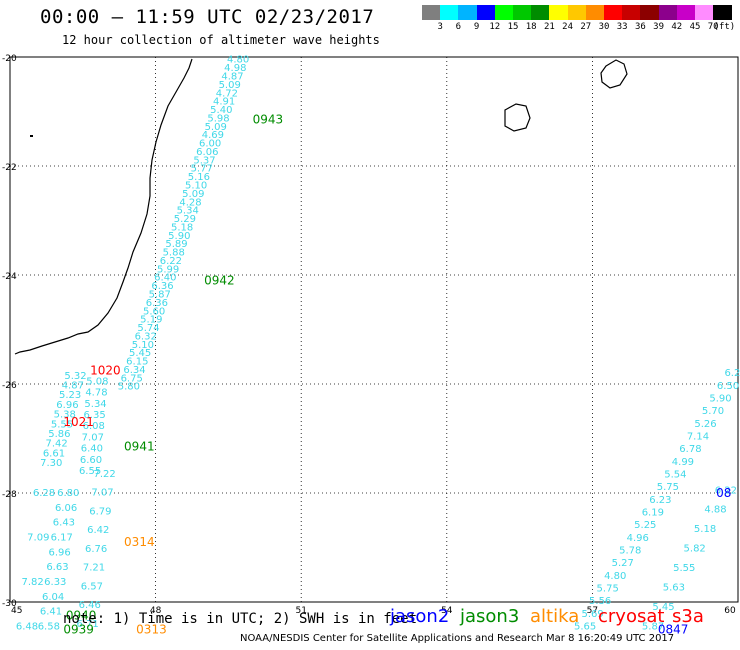 This screenshot has width=740, height=650. I want to click on reunion-island, so click(517, 117).